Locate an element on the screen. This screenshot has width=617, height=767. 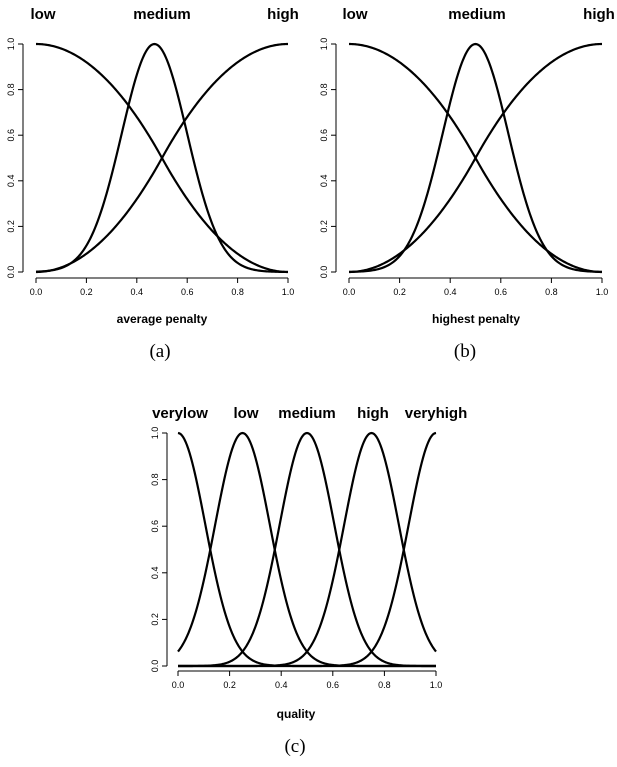
curve-verylow is located at coordinates (306, 549).